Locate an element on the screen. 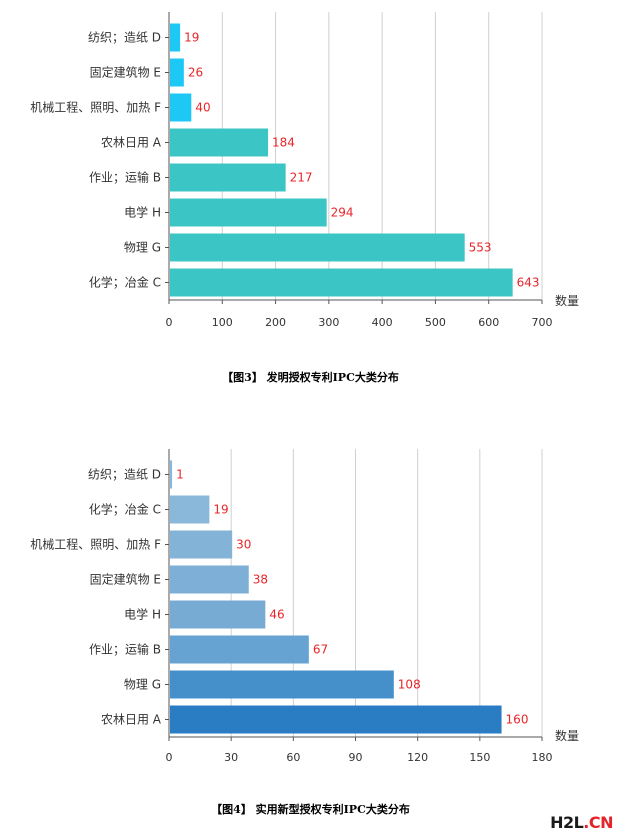 Image resolution: width=621 pixels, height=838 pixels. chart2-category-label: 化学；冶金 C is located at coordinates (125, 509).